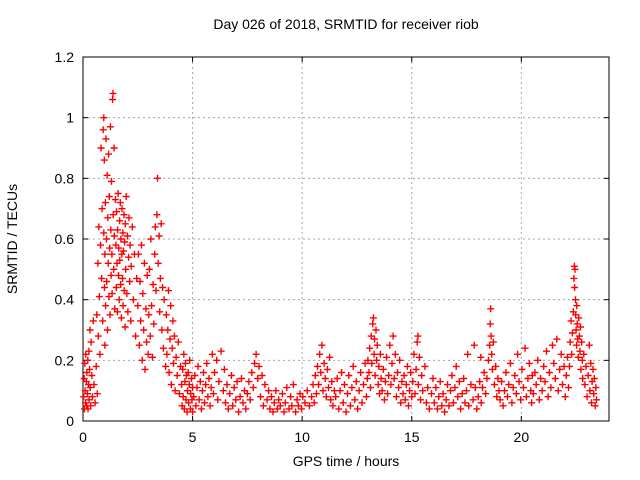 Image resolution: width=640 pixels, height=480 pixels. Describe the element at coordinates (65, 360) in the screenshot. I see `y-tick-label: 0.2` at that location.